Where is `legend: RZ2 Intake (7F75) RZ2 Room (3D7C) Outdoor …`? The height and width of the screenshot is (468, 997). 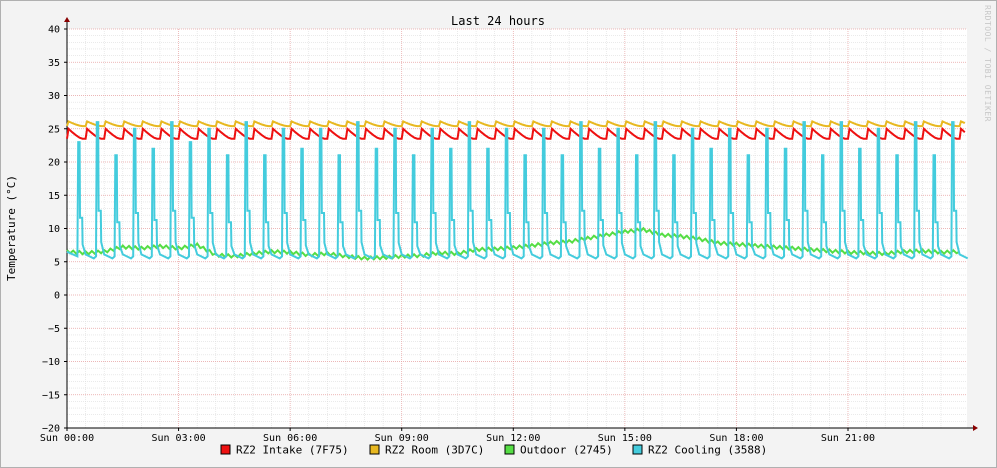 legend: RZ2 Intake (7F75) RZ2 Room (3D7C) Outdoor … is located at coordinates (493, 450).